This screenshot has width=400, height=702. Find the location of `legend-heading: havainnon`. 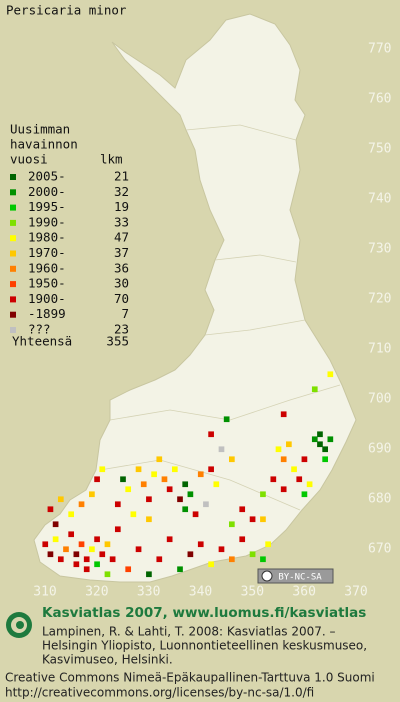

legend-heading: havainnon is located at coordinates (44, 144).